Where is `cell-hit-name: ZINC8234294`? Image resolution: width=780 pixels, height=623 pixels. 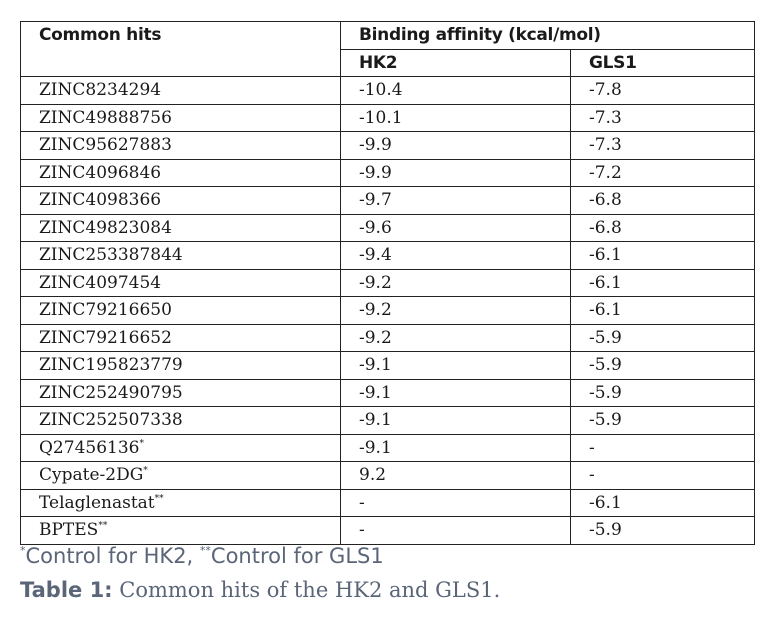
cell-hit-name: ZINC8234294 is located at coordinates (180, 90).